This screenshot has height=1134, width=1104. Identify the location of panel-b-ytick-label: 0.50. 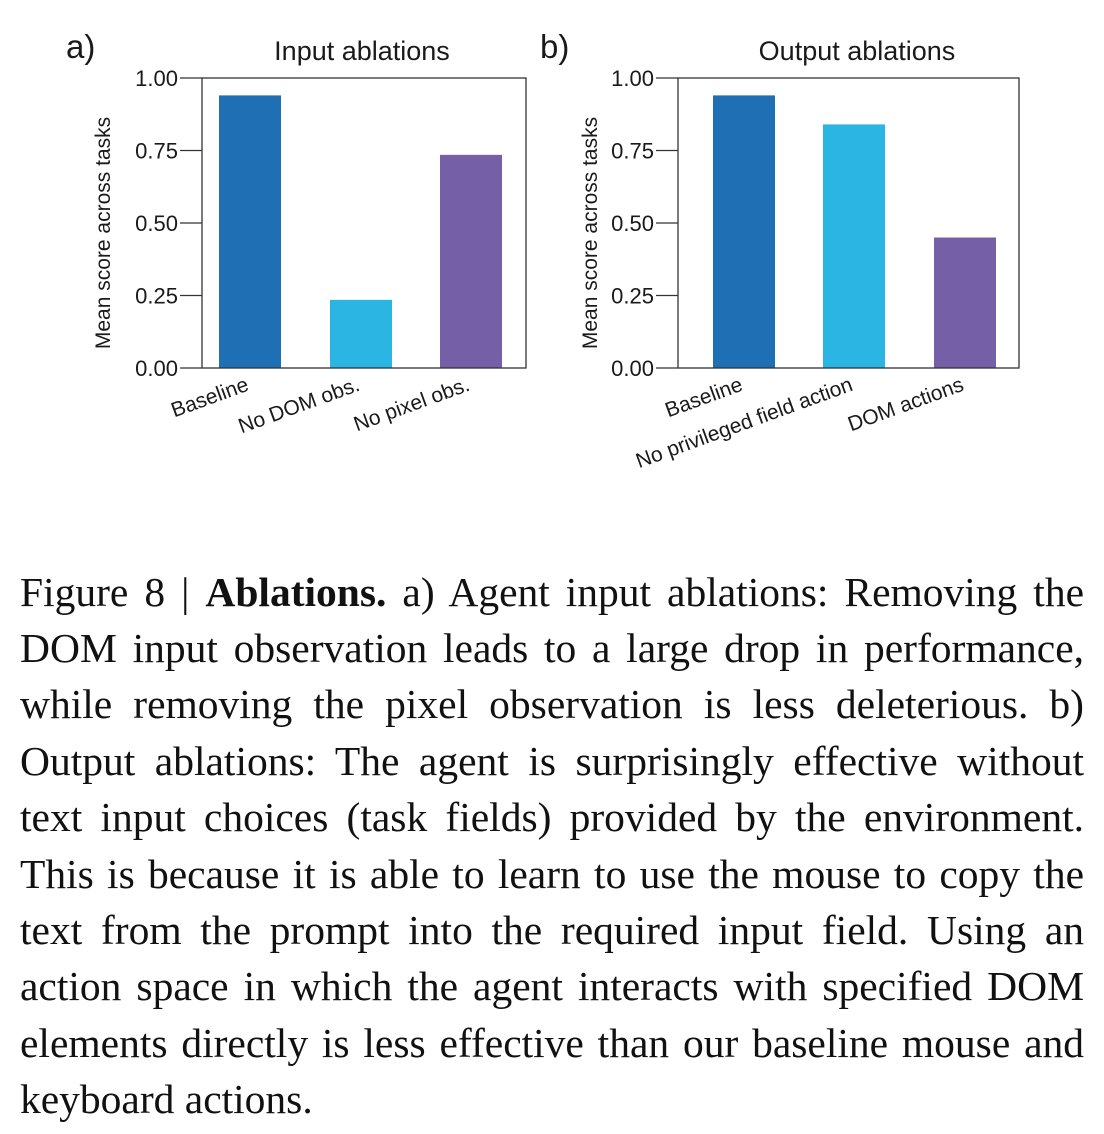
(632, 223).